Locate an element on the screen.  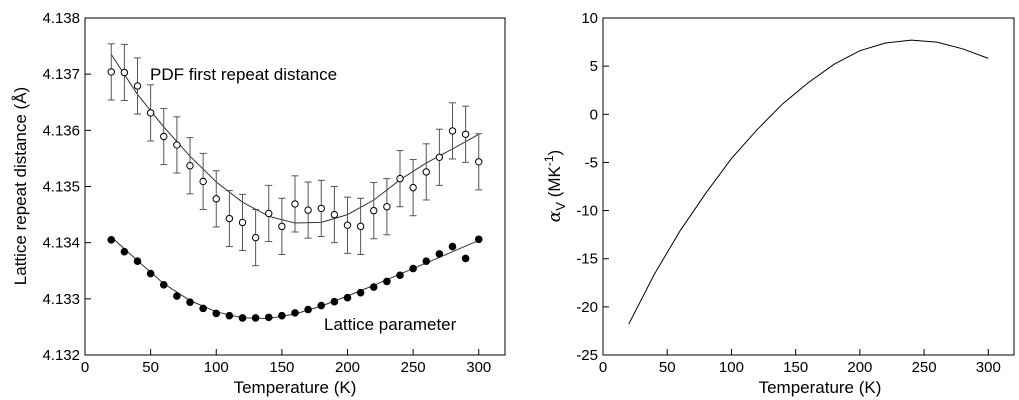
y-tick-label: -25 is located at coordinates (587, 355).